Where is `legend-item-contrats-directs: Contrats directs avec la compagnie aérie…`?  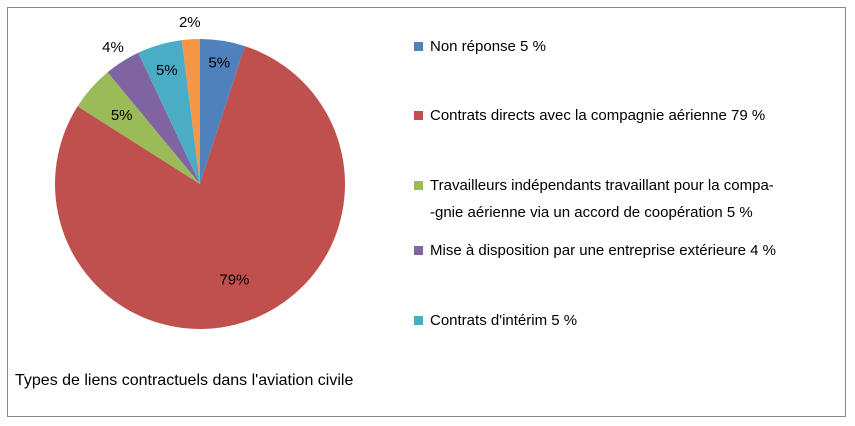 legend-item-contrats-directs: Contrats directs avec la compagnie aérie… is located at coordinates (629, 115).